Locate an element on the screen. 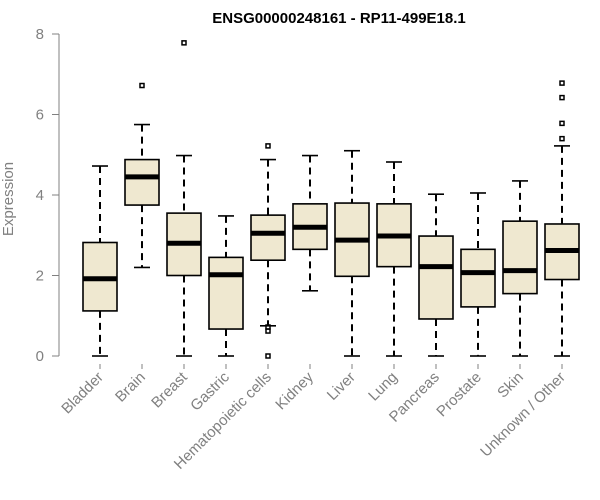 The width and height of the screenshot is (600, 500). y-tick-label-3: 6 is located at coordinates (40, 115).